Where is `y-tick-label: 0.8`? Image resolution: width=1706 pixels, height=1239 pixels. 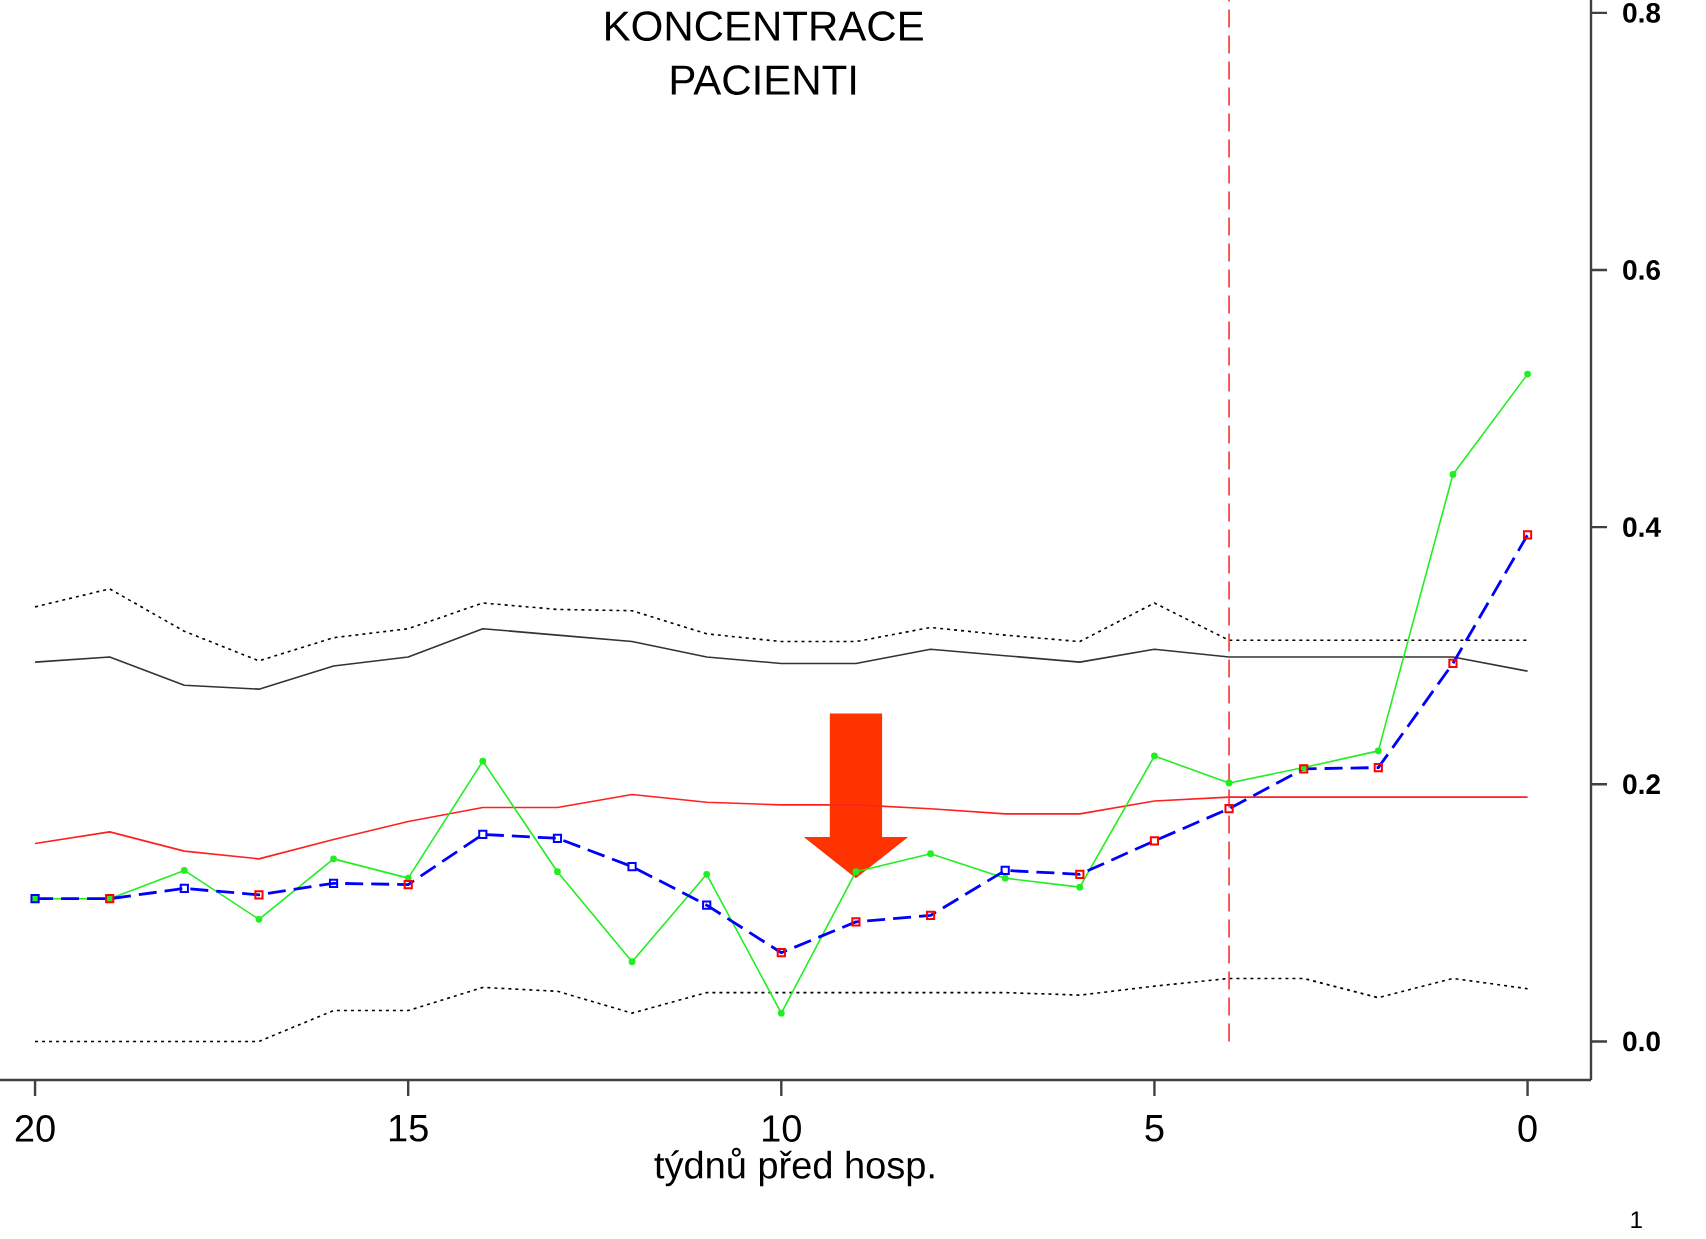 y-tick-label: 0.8 is located at coordinates (1642, 12).